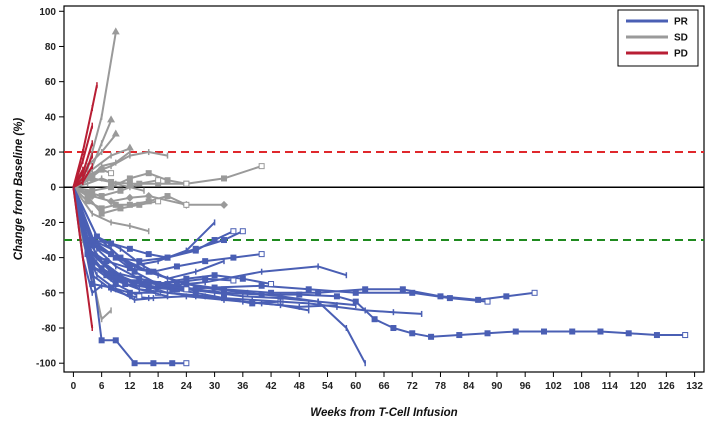  What do you see at coordinates (51, 82) in the screenshot?
I see `y-tick-label: 60` at bounding box center [51, 82].